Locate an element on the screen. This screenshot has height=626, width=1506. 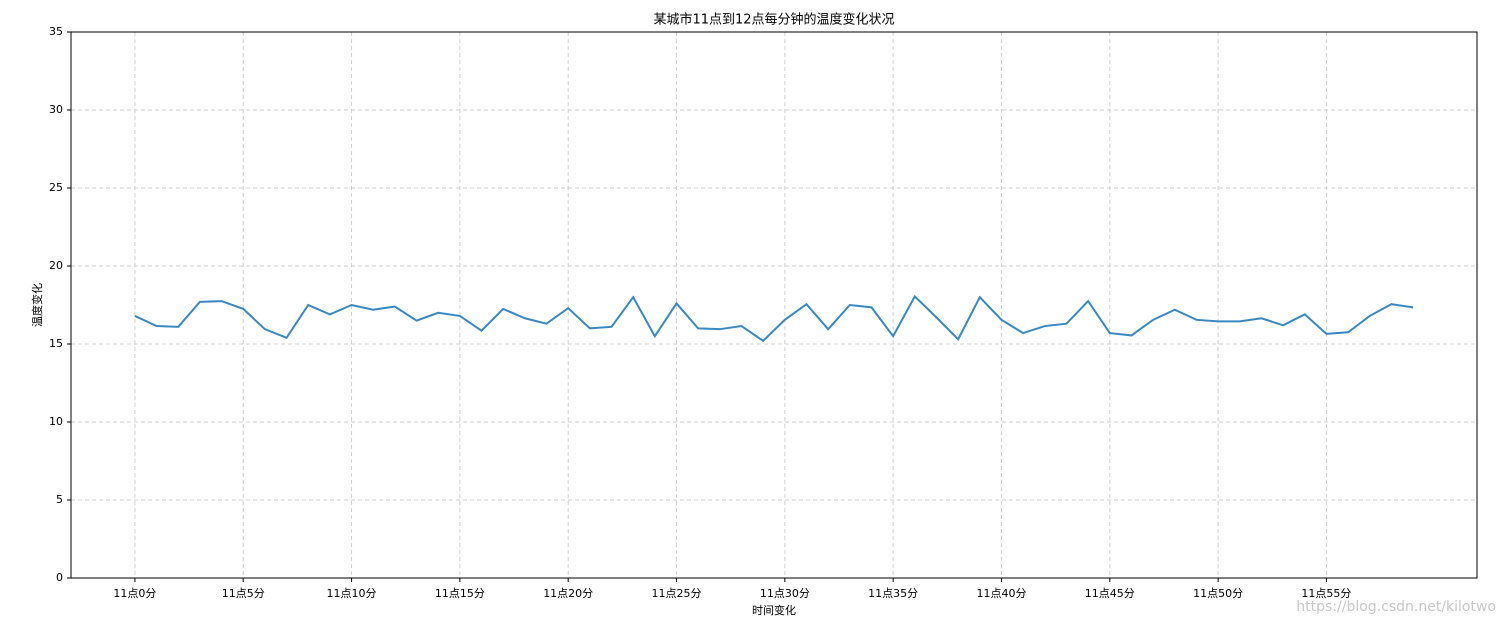
x-tick-label: 11点25分 is located at coordinates (677, 593).